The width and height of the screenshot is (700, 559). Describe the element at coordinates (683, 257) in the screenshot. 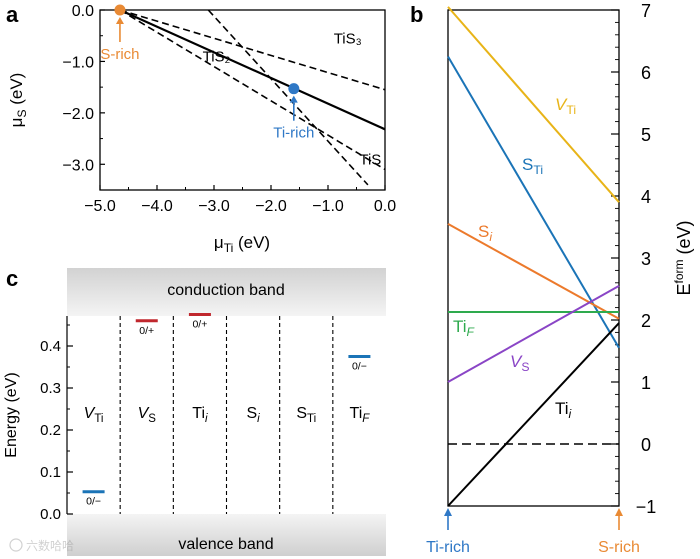

I see `panel-b-ylabel: Eform (eV)` at that location.